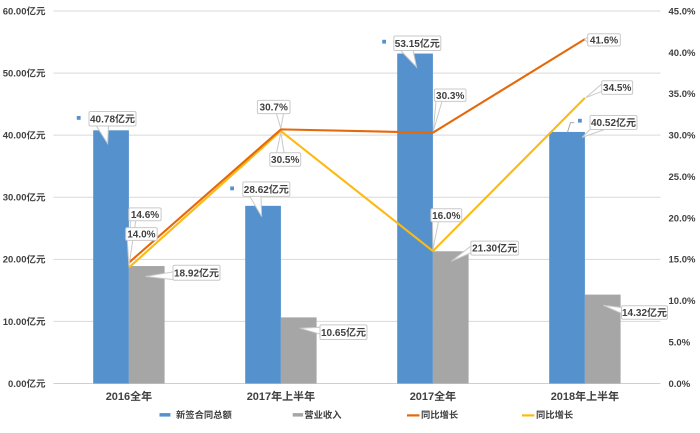  What do you see at coordinates (682, 11) in the screenshot?
I see `svg-text: 45.0%` at bounding box center [682, 11].